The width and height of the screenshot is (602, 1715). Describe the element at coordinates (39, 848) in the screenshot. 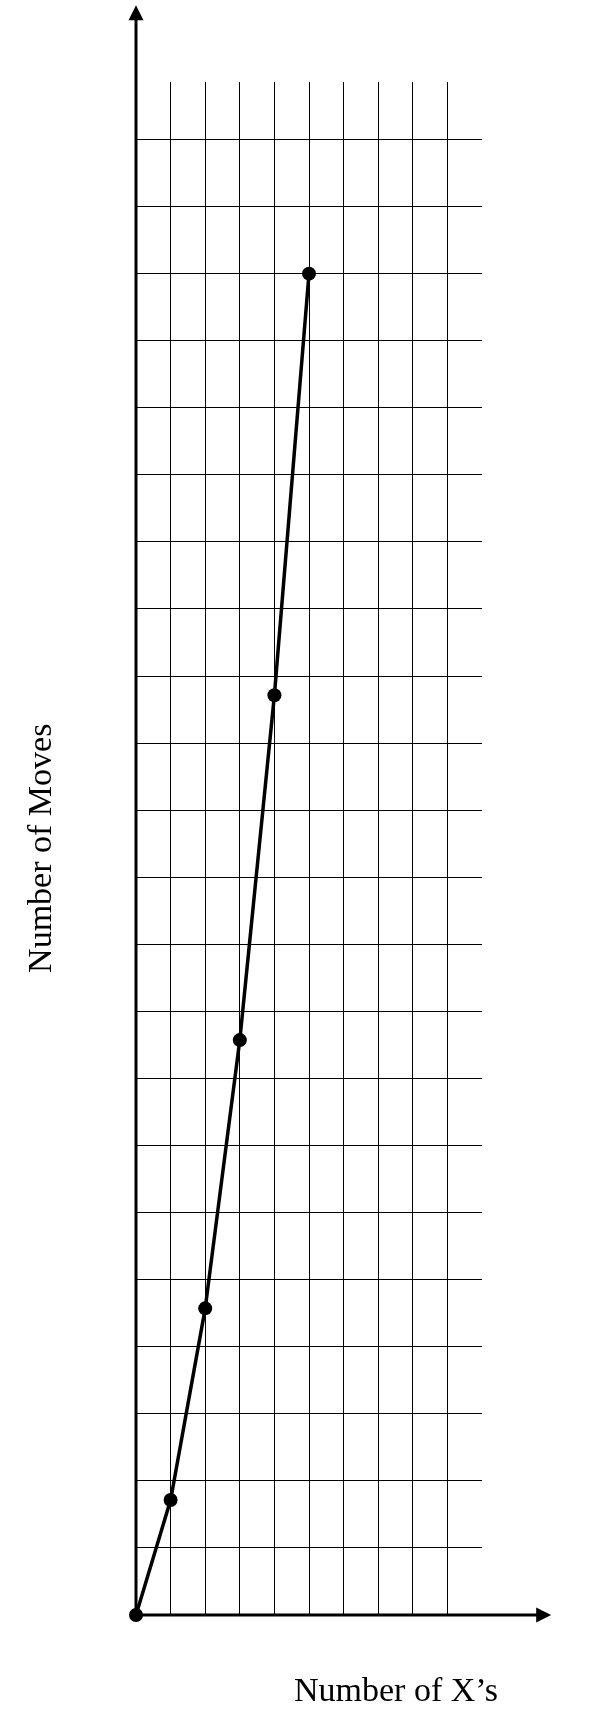

I see `y-axis-title: Number of Moves` at that location.